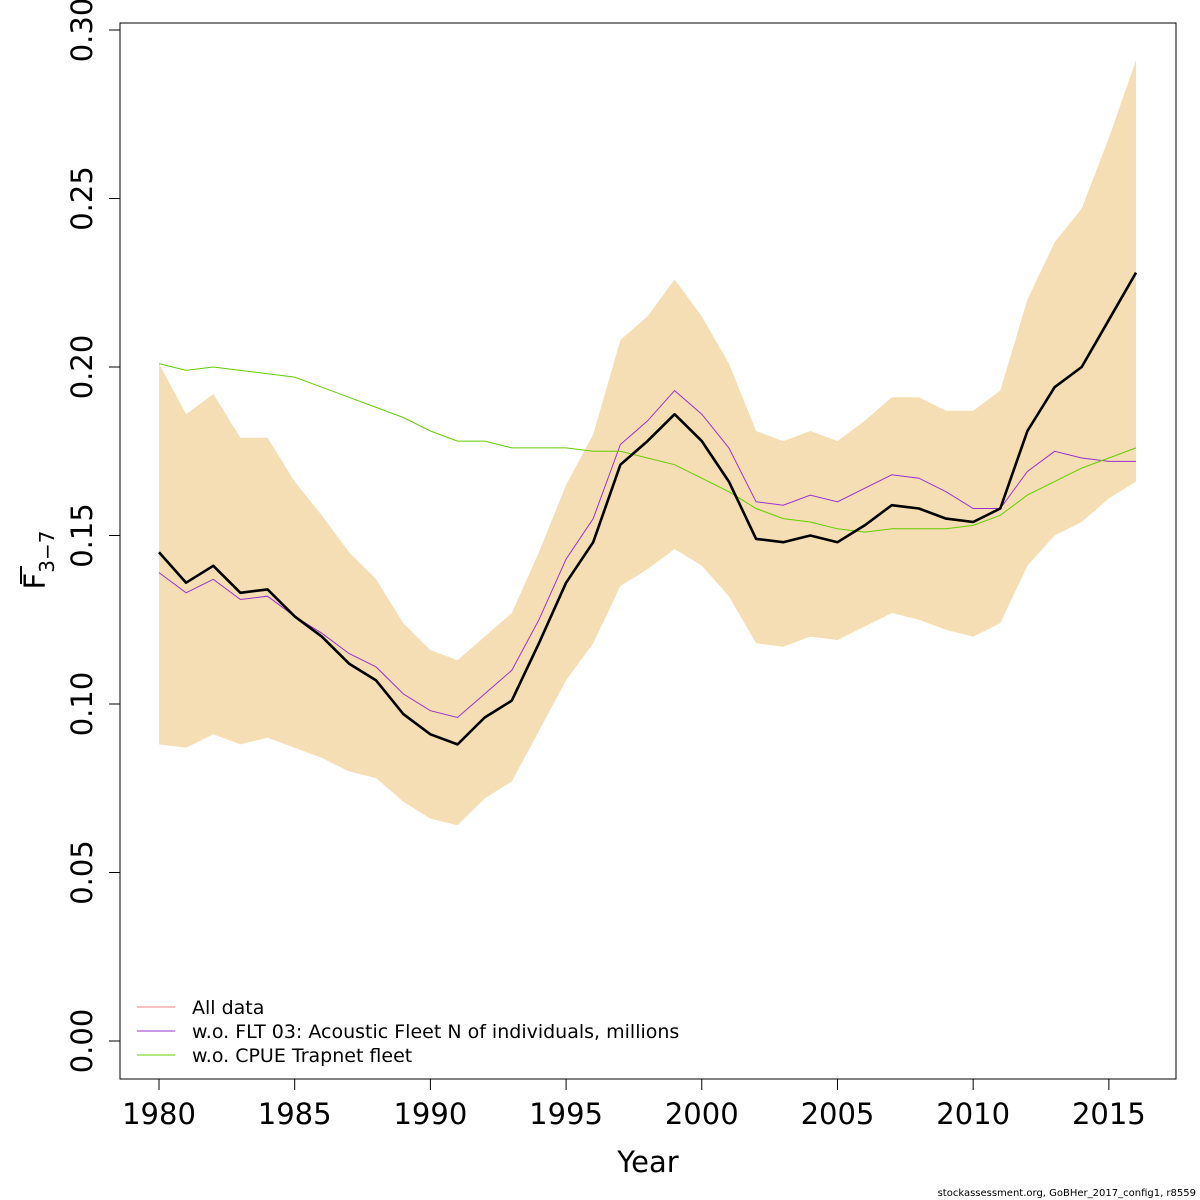  I want to click on legend-item-all-data: All data, so click(200, 1008).